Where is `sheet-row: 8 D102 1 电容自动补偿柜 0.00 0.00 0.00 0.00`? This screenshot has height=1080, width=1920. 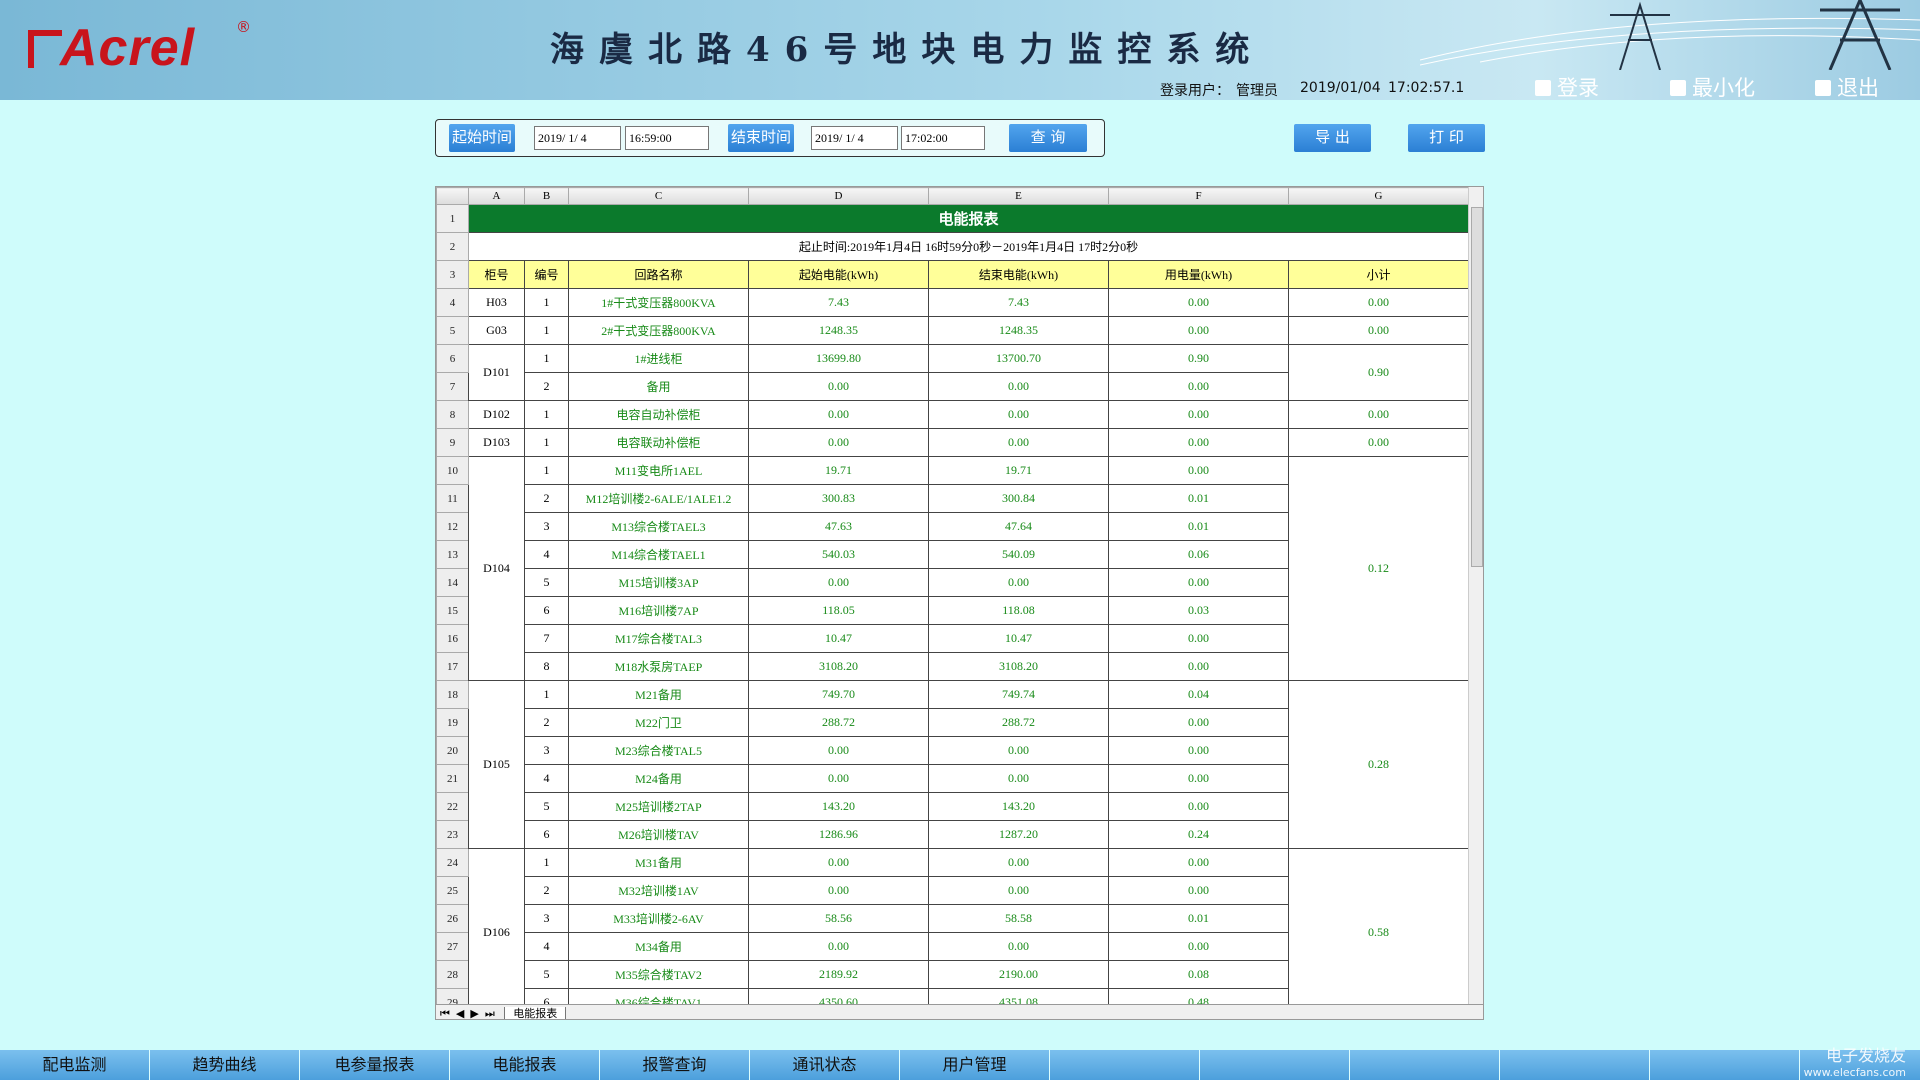
sheet-row: 8 D102 1 电容自动补偿柜 0.00 0.00 0.00 0.00 is located at coordinates (952, 414).